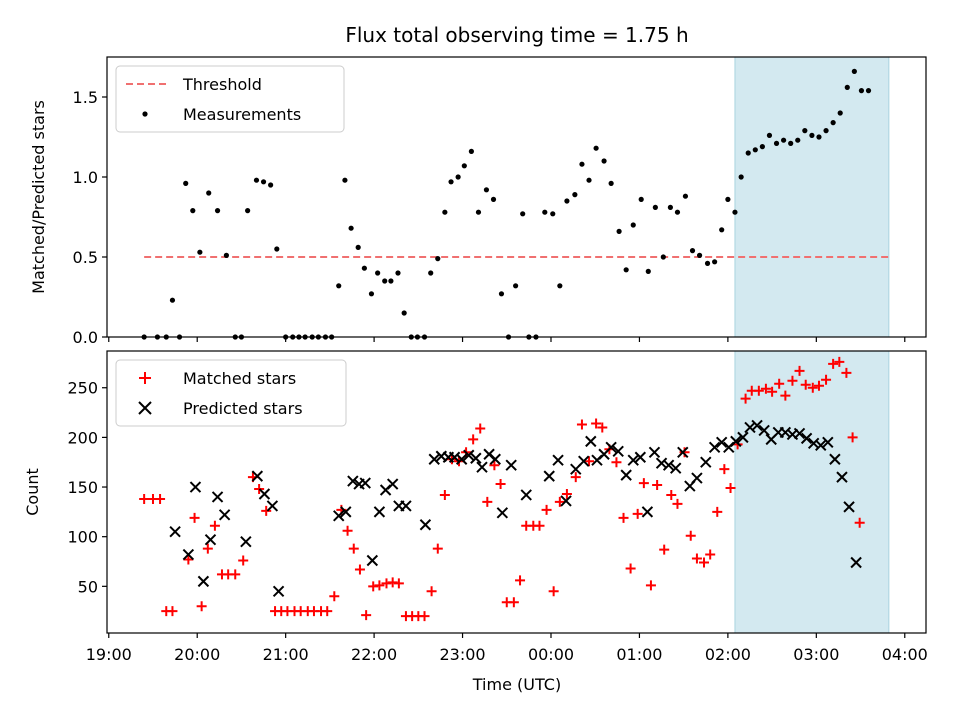 The image size is (960, 720). I want to click on x-tick-label: 21:00, so click(286, 654).